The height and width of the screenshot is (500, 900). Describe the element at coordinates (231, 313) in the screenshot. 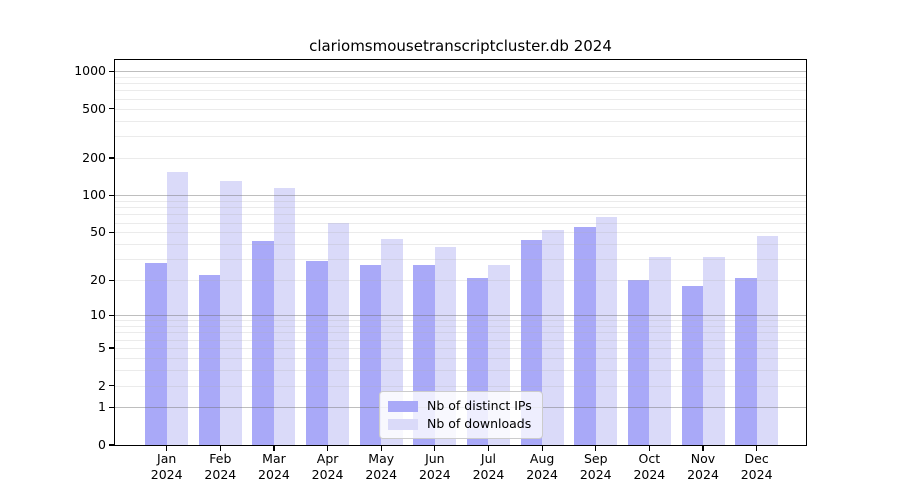

I see `bar-downloads-feb-2024` at that location.